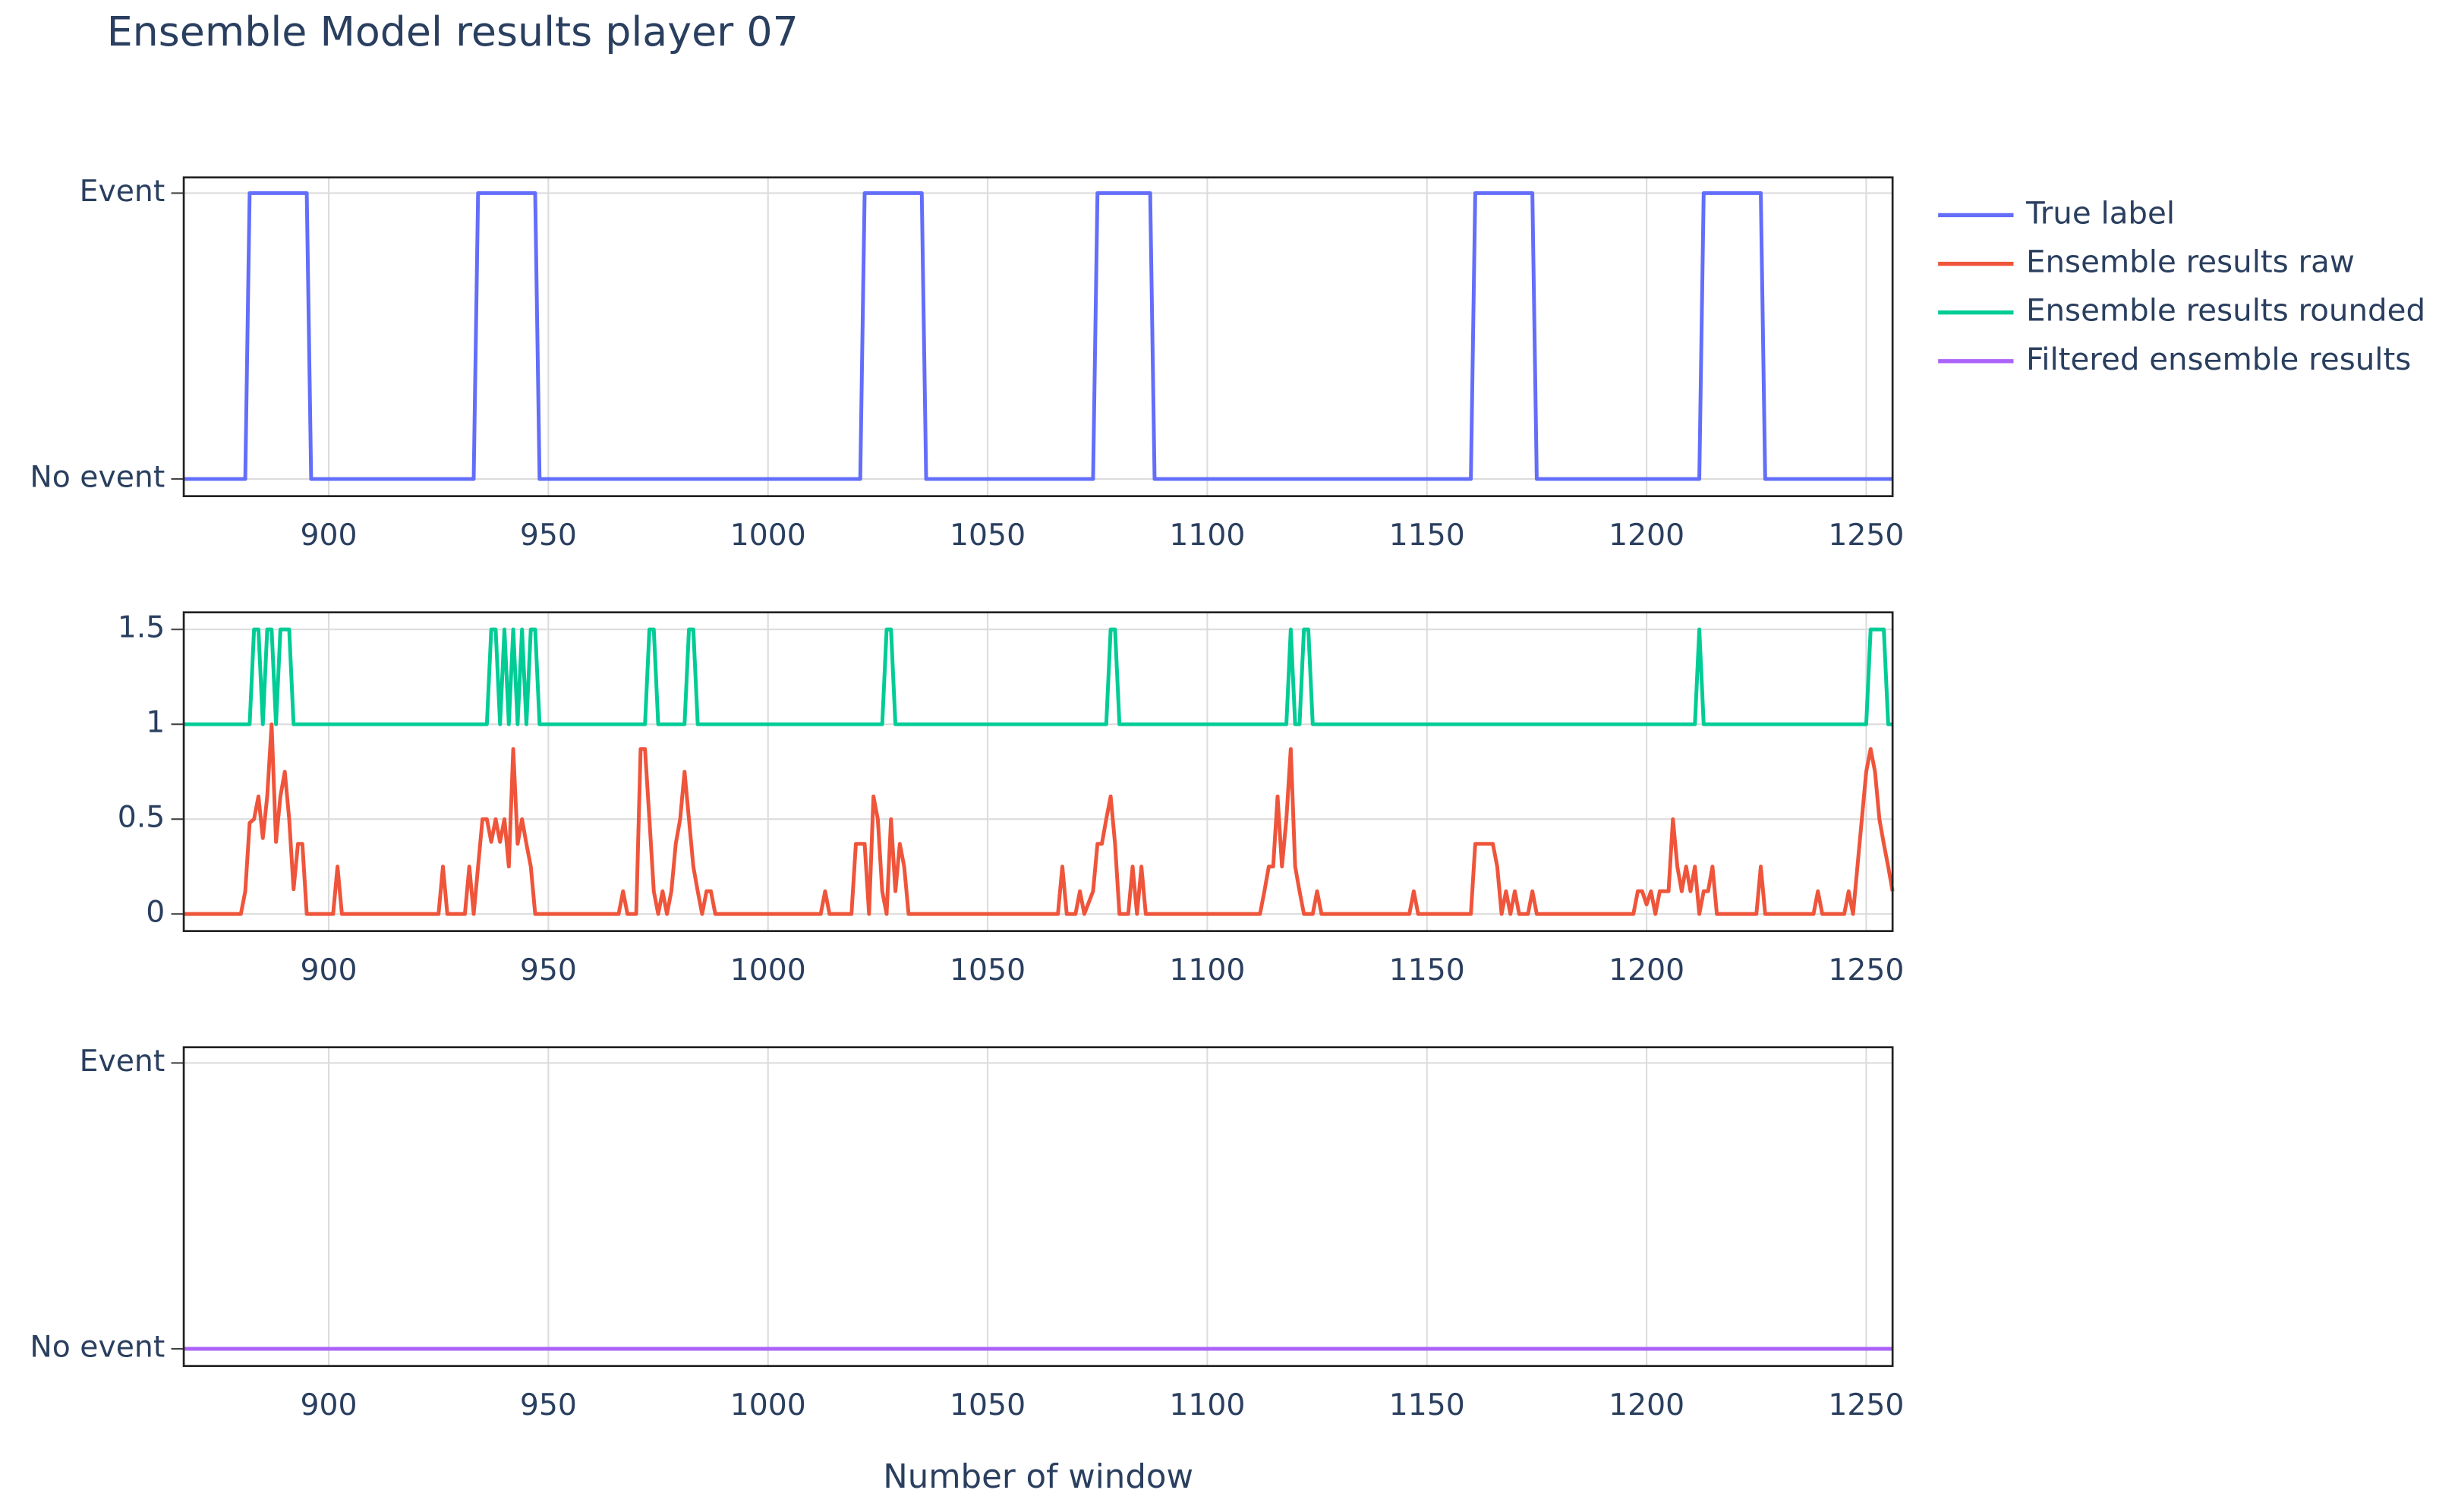 The width and height of the screenshot is (2458, 1512). What do you see at coordinates (1038, 1477) in the screenshot?
I see `x-axis-title: Number of window` at bounding box center [1038, 1477].